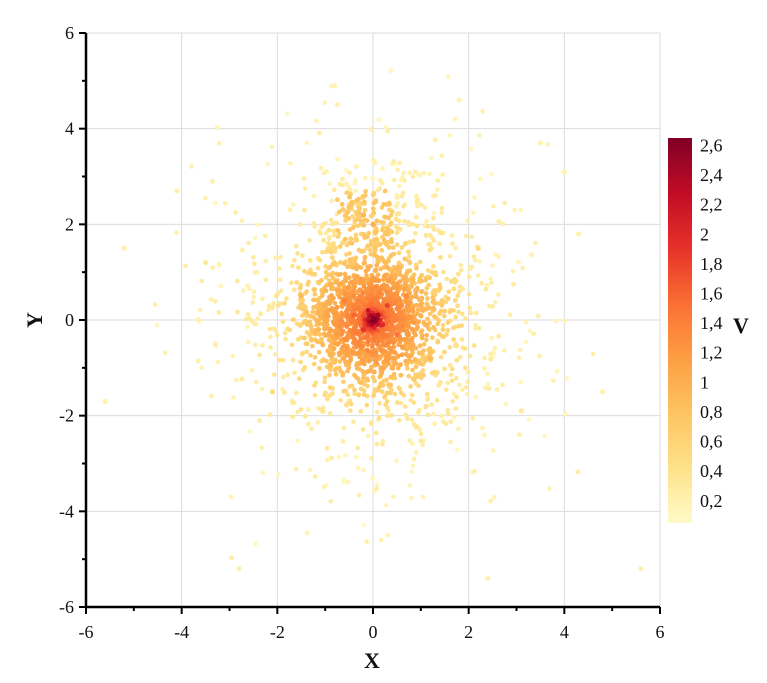 Image resolution: width=767 pixels, height=683 pixels. What do you see at coordinates (711, 471) in the screenshot?
I see `colorbar-tick-label: 0,4` at bounding box center [711, 471].